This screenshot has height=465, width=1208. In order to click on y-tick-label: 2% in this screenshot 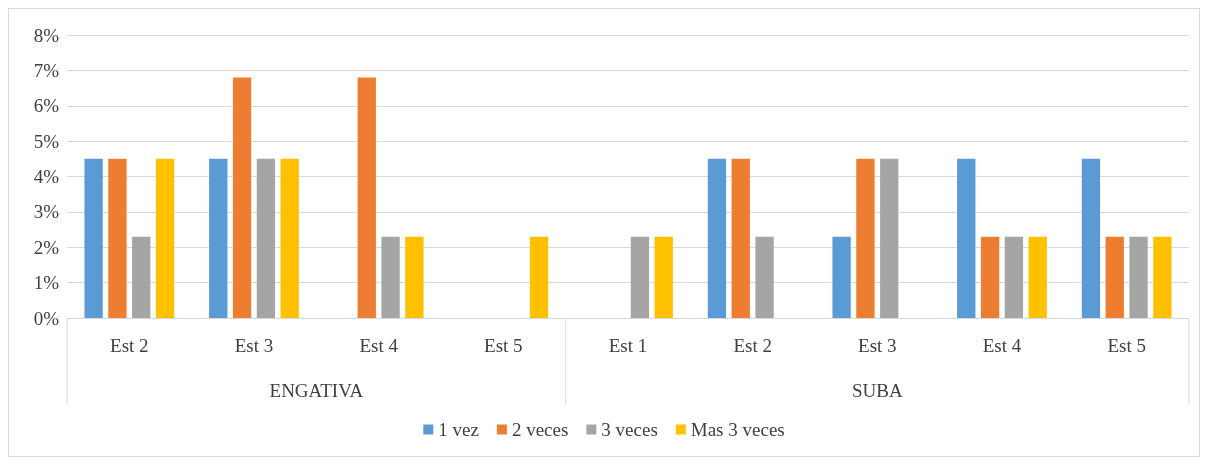, I will do `click(46, 247)`.